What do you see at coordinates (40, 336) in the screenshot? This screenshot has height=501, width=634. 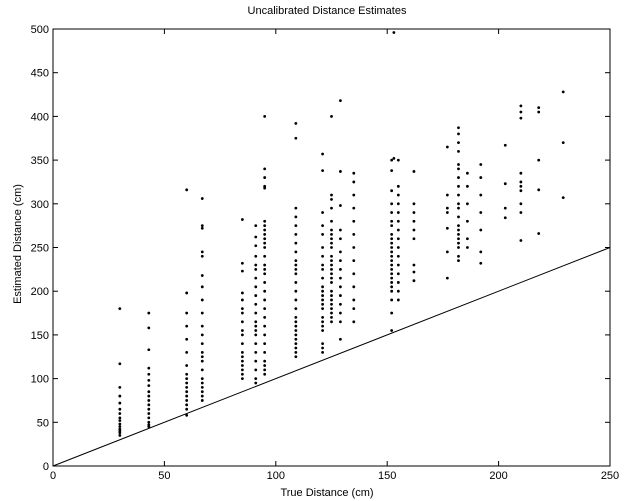 I see `y-tick-label: 150` at bounding box center [40, 336].